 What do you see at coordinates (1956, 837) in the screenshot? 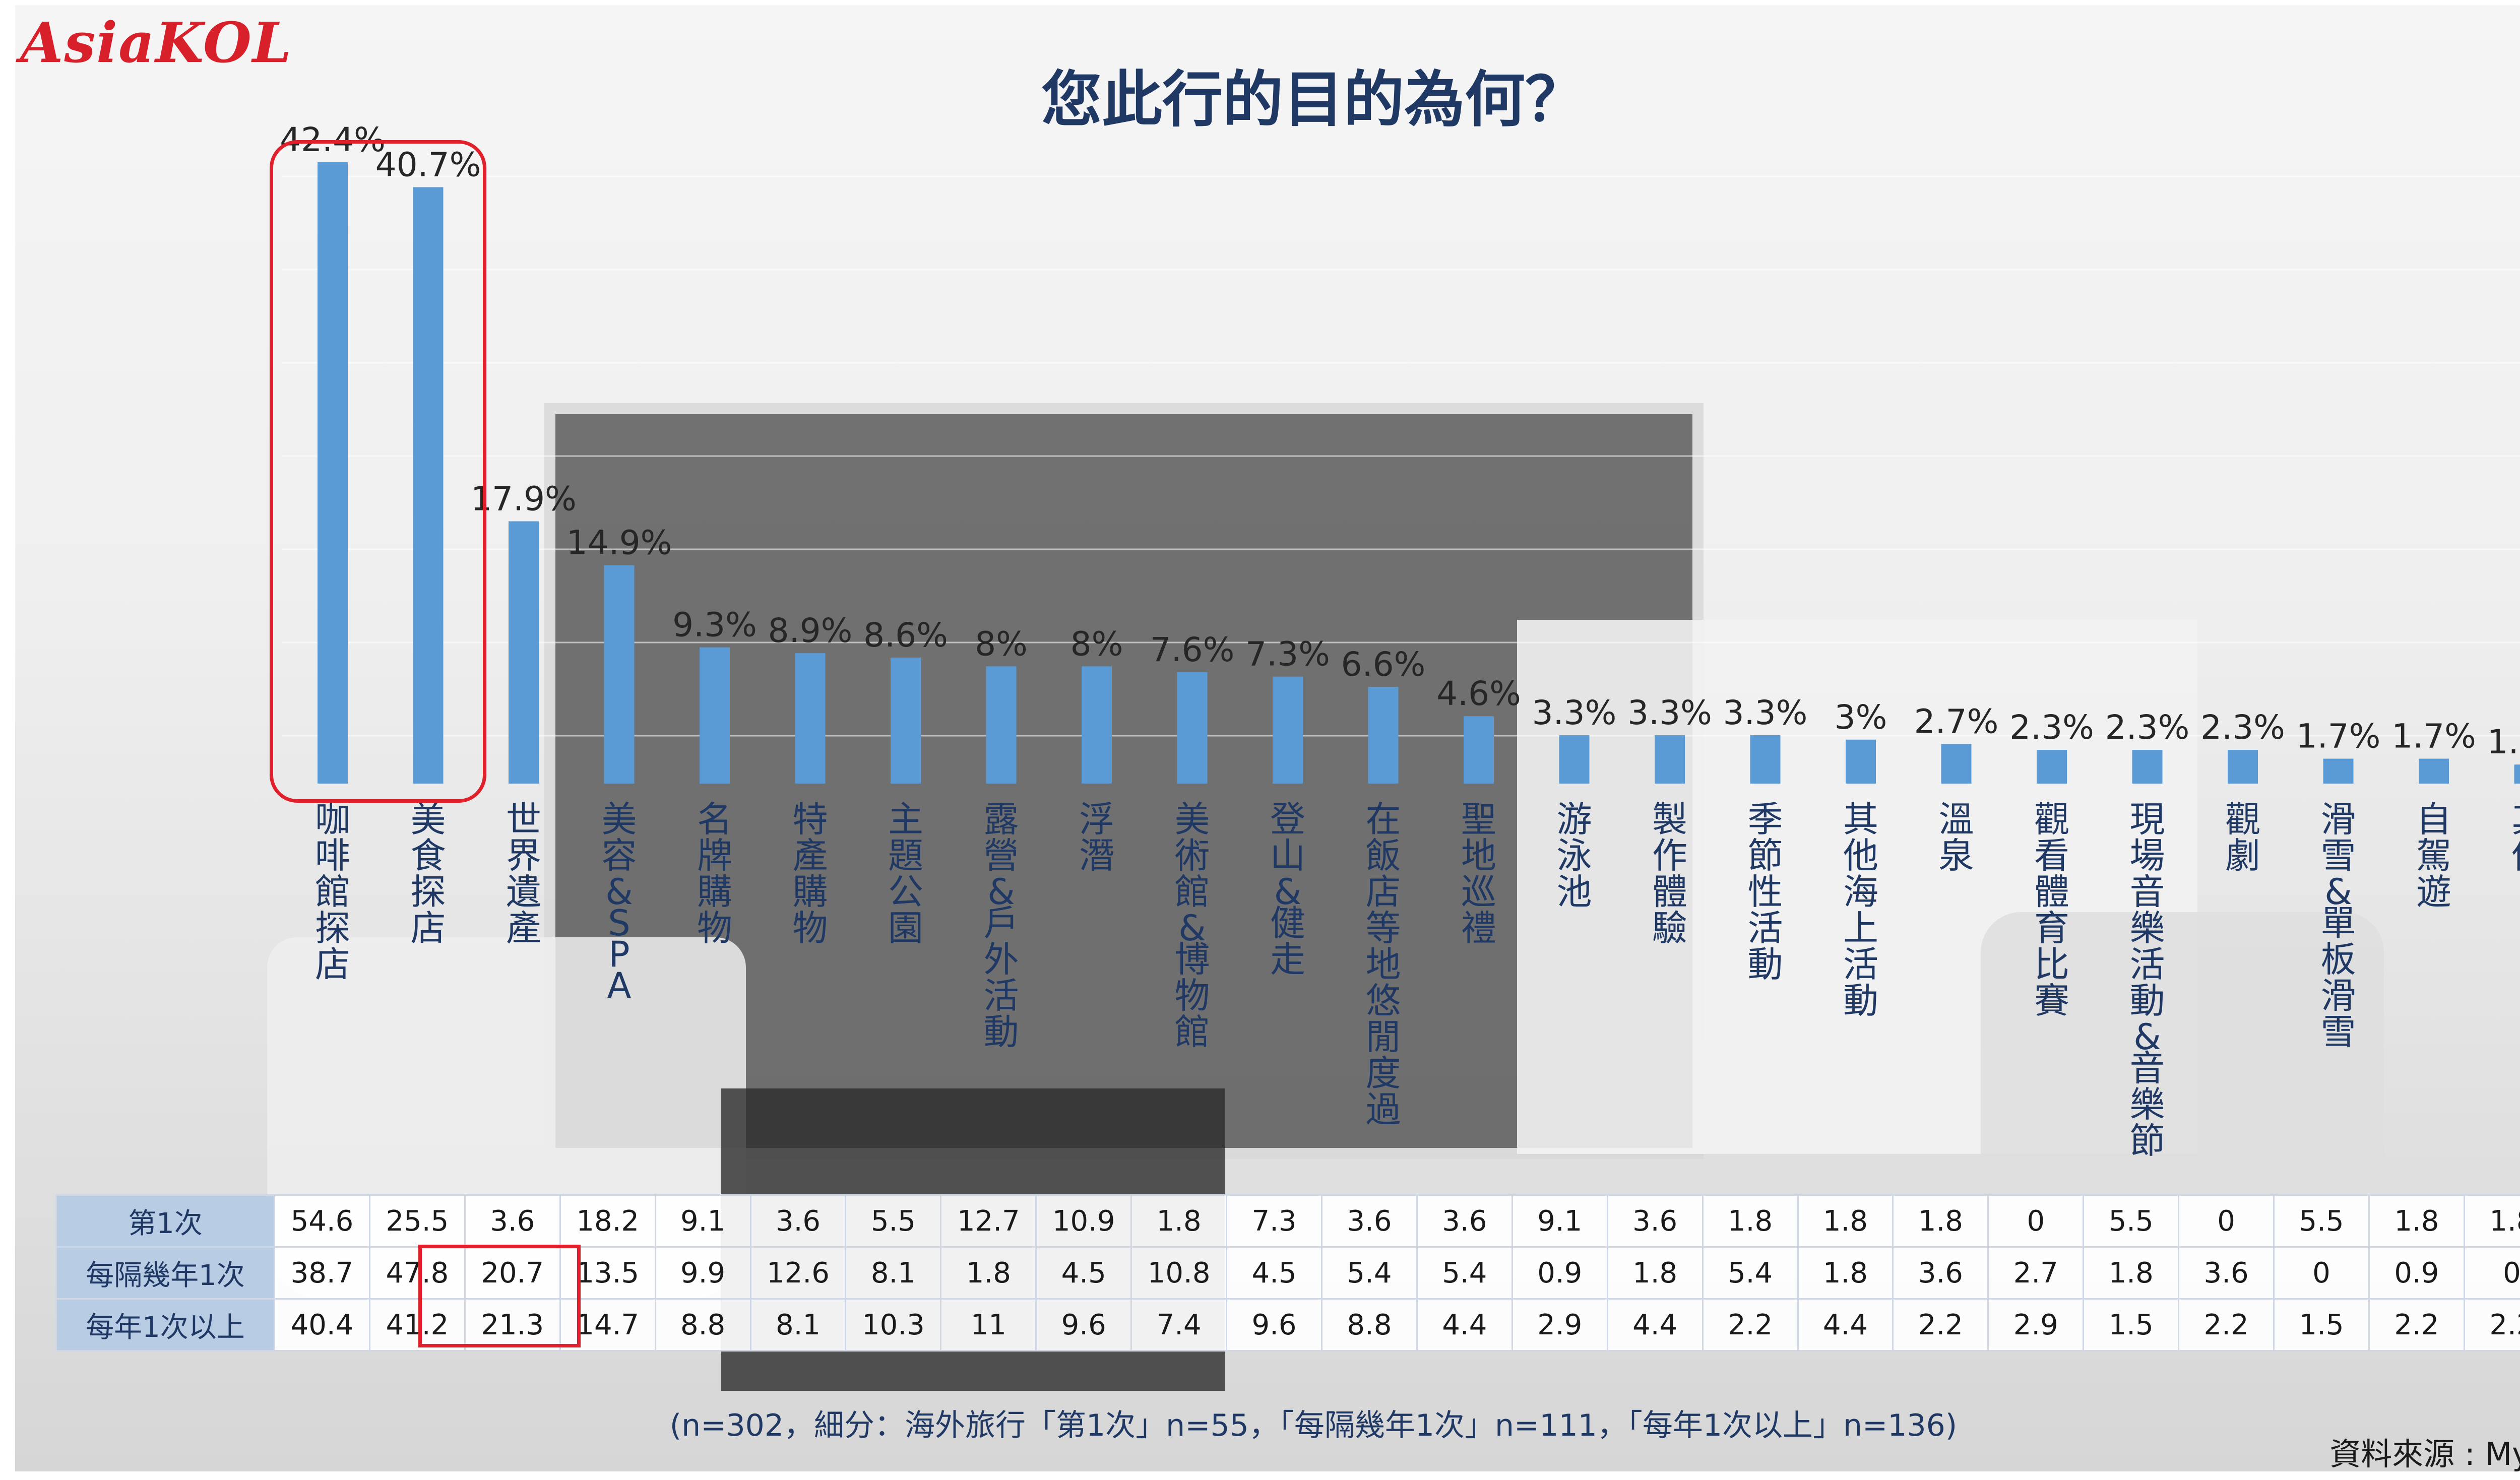
I see `category-label: 溫泉` at bounding box center [1956, 837].